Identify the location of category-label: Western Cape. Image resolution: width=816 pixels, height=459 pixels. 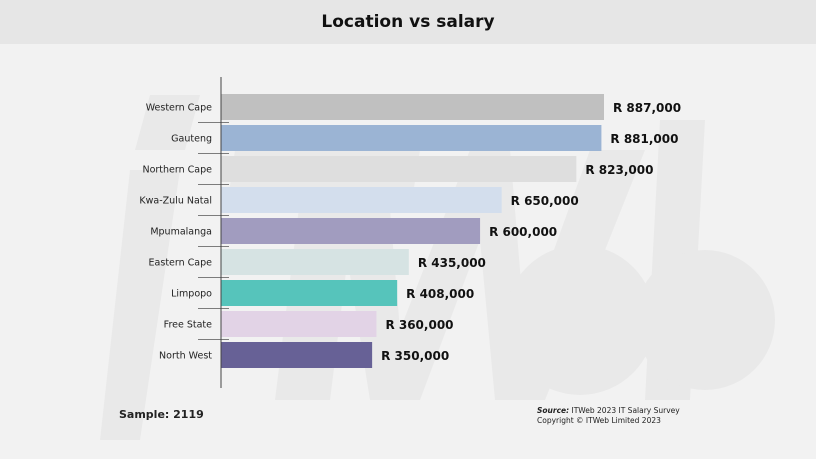
(179, 108).